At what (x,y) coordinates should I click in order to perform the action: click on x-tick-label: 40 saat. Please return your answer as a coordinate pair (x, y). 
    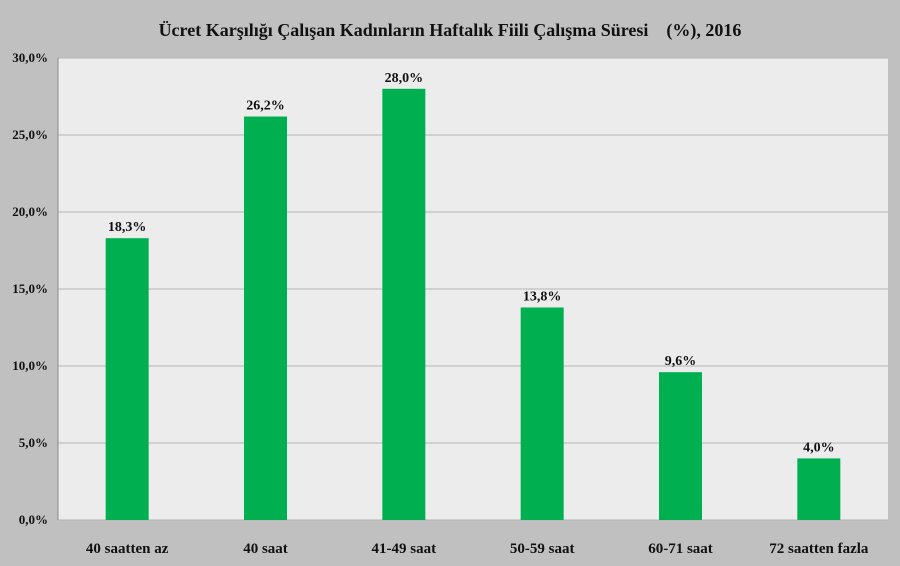
    Looking at the image, I should click on (265, 549).